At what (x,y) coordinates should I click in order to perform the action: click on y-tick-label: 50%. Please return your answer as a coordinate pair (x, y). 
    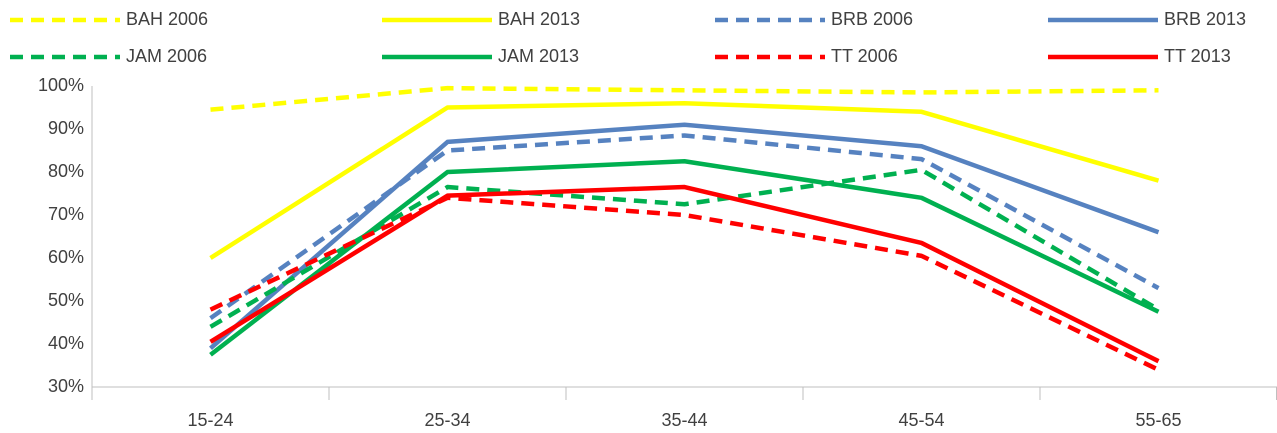
    Looking at the image, I should click on (66, 300).